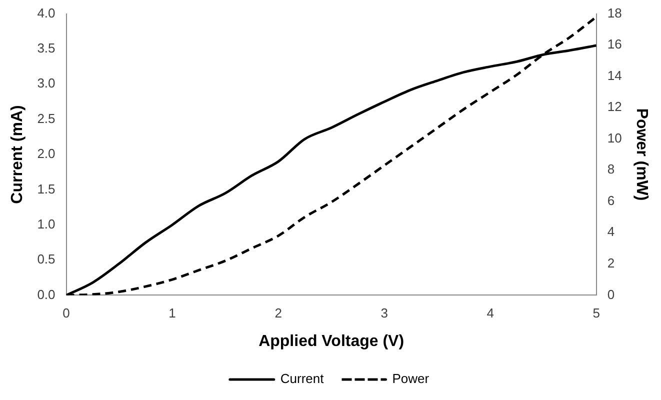 The width and height of the screenshot is (661, 400). Describe the element at coordinates (614, 12) in the screenshot. I see `y2-tick-label: 18` at that location.